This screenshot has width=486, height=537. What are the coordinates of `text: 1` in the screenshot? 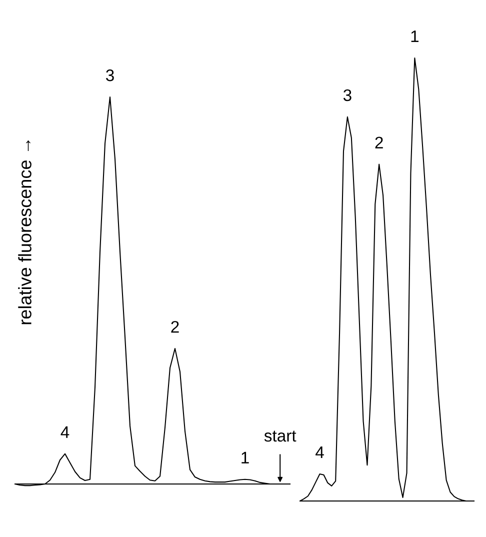 It's located at (415, 36).